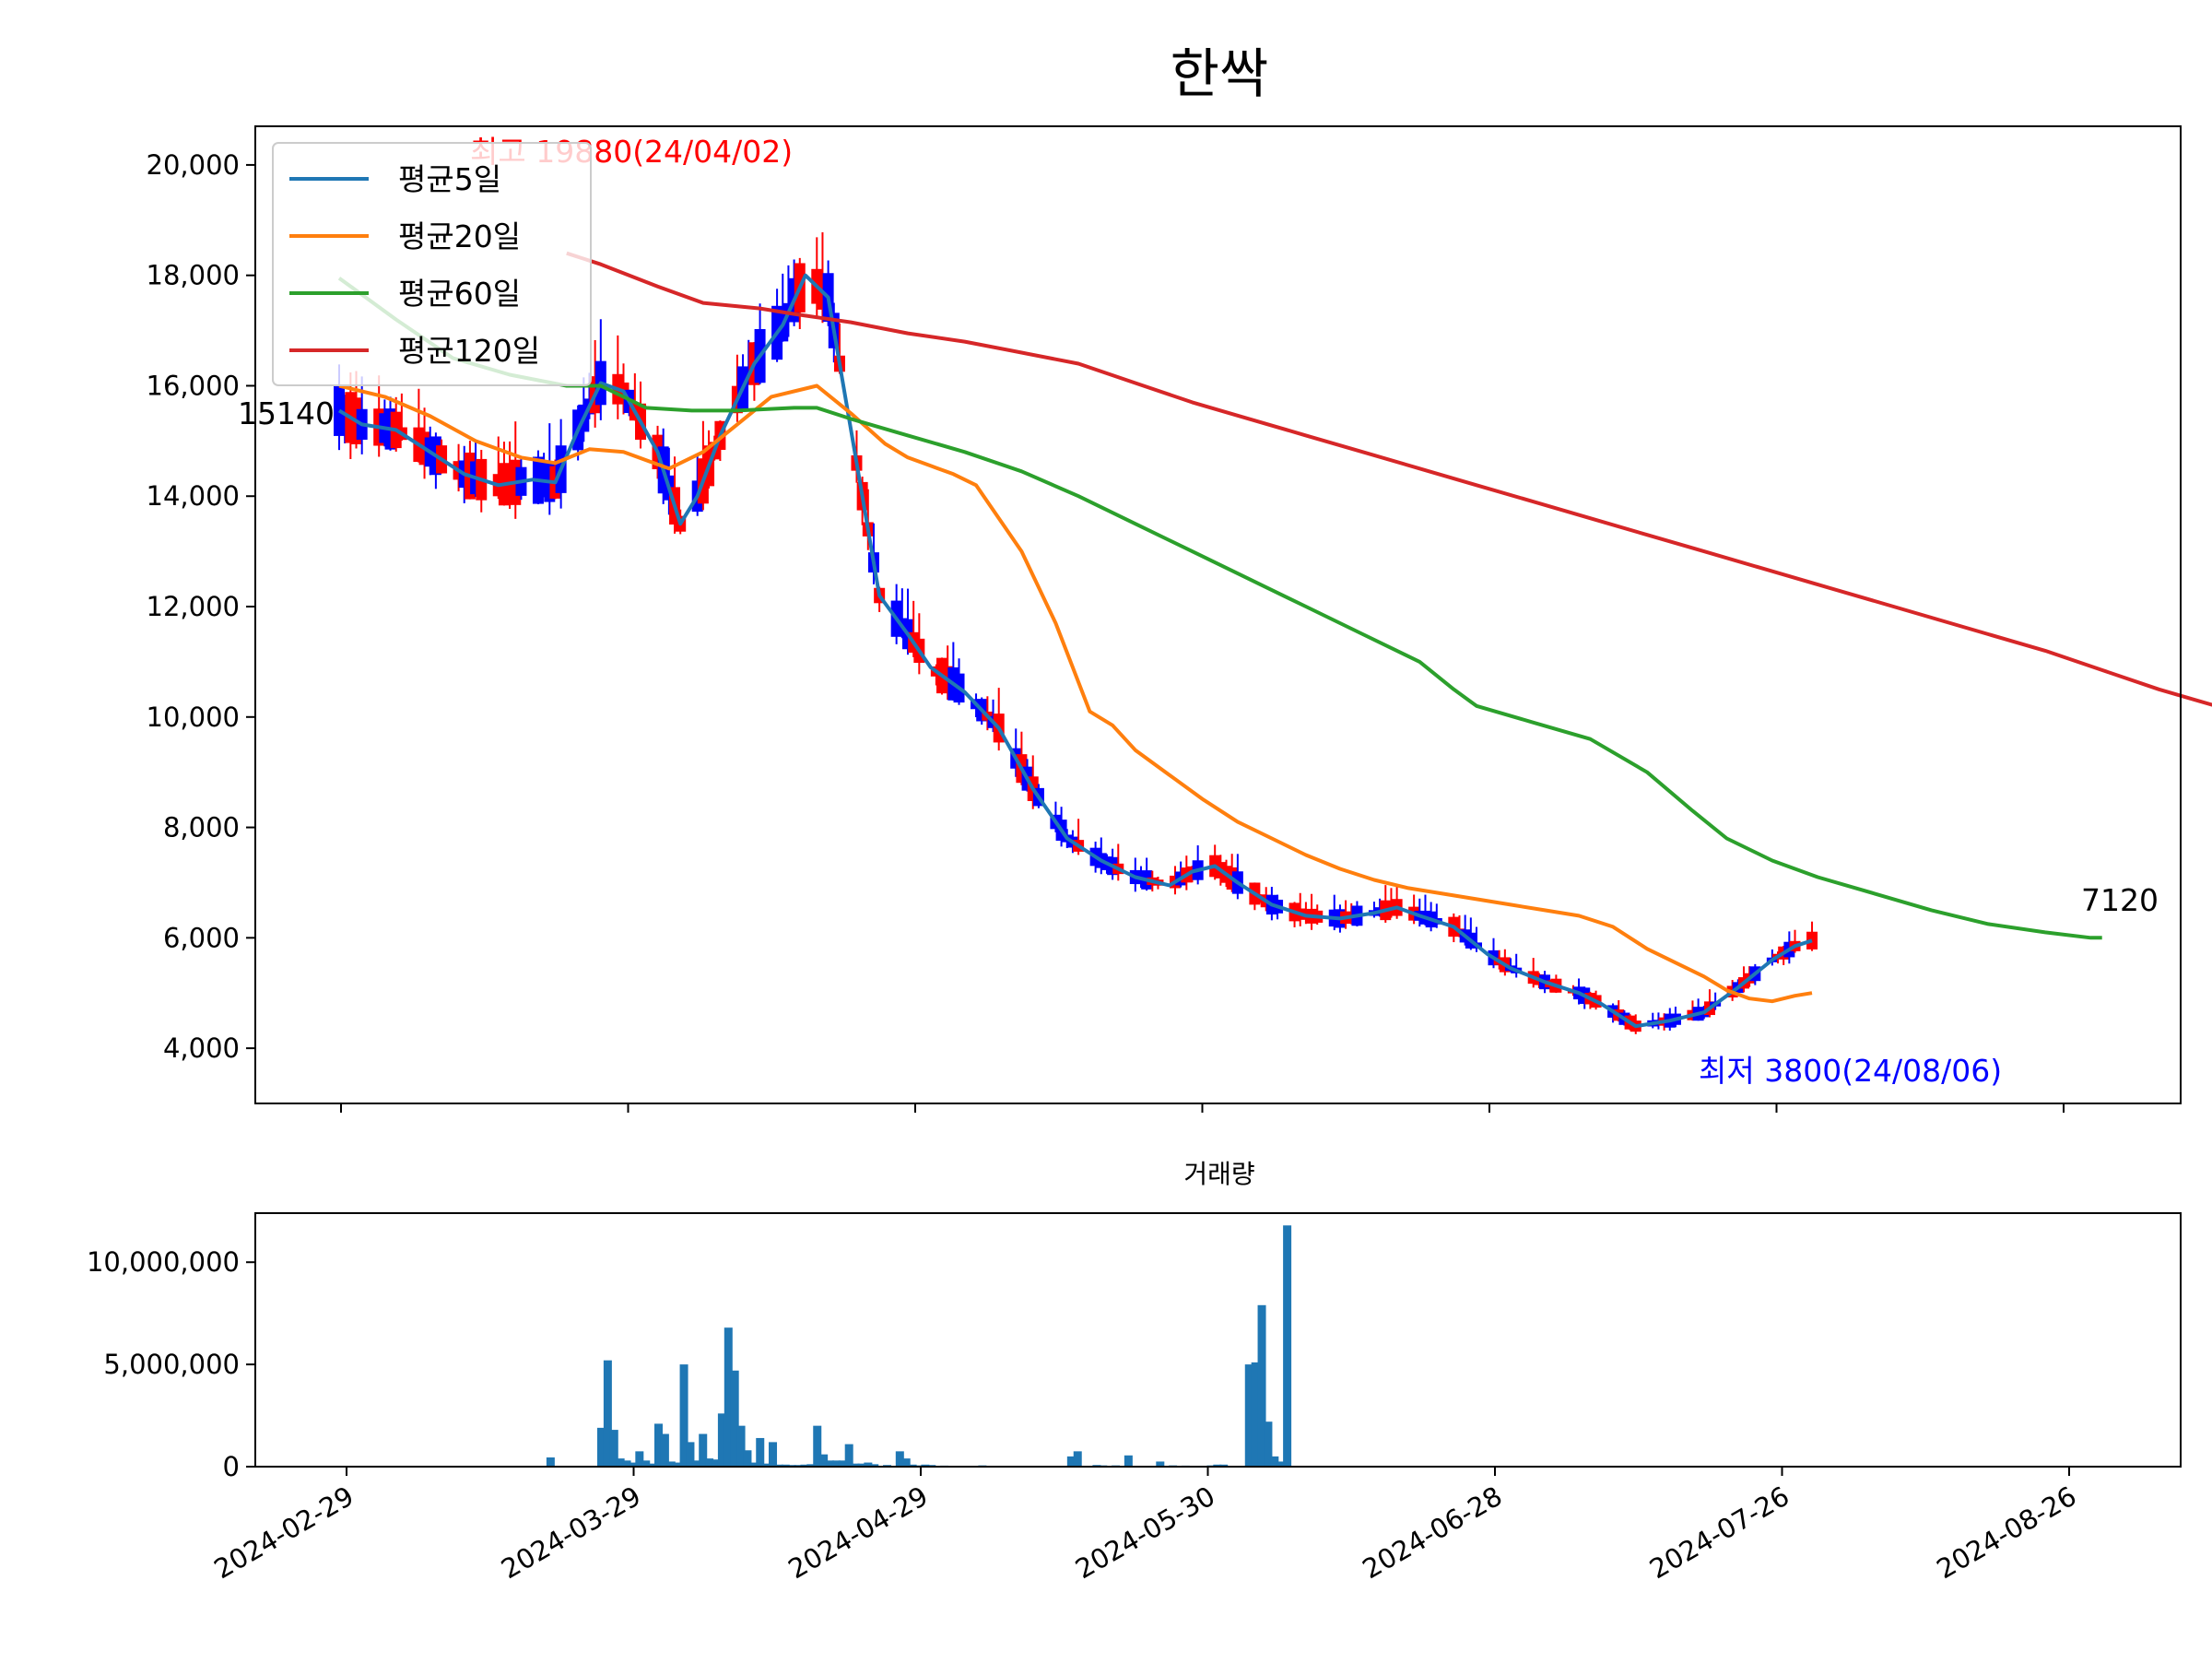 This screenshot has width=2212, height=1663. Describe the element at coordinates (1218, 1174) in the screenshot. I see `volume-title: 거래량` at that location.